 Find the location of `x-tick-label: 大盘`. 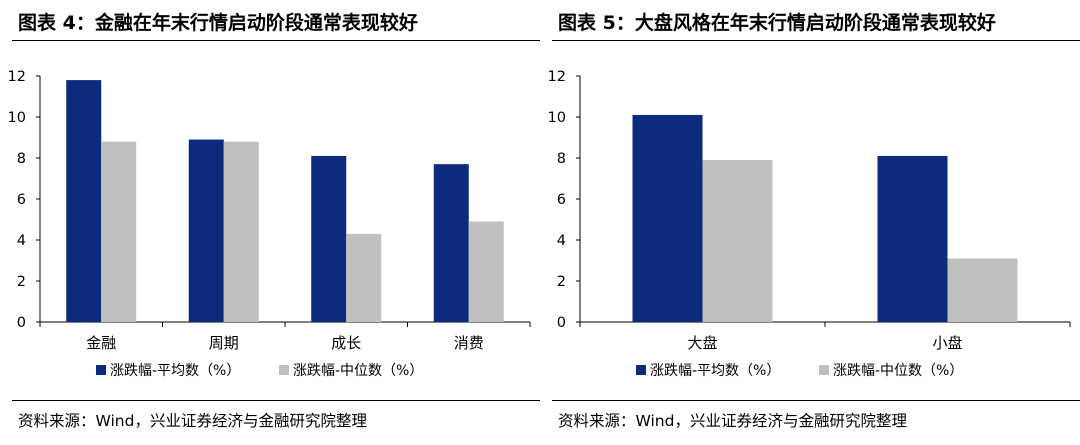

x-tick-label: 大盘 is located at coordinates (702, 343).